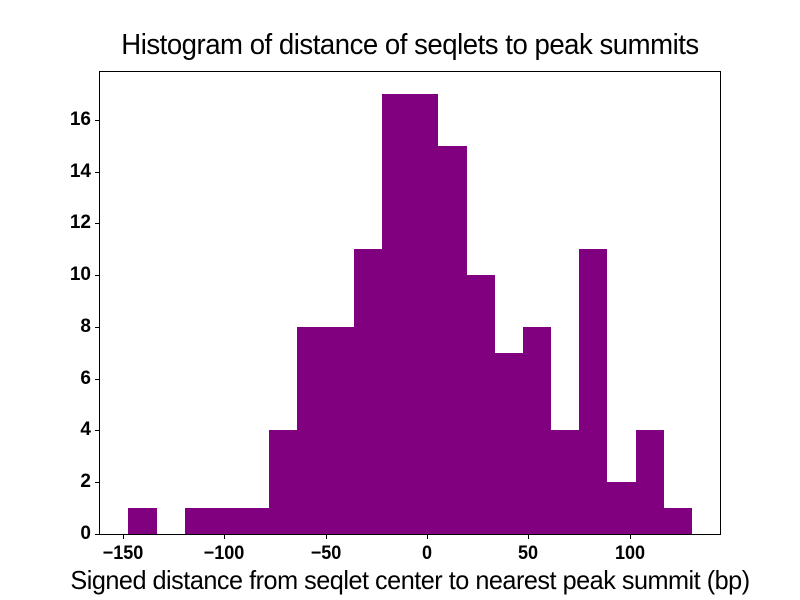 The width and height of the screenshot is (800, 600). What do you see at coordinates (528, 553) in the screenshot?
I see `x-tick-label: 50` at bounding box center [528, 553].